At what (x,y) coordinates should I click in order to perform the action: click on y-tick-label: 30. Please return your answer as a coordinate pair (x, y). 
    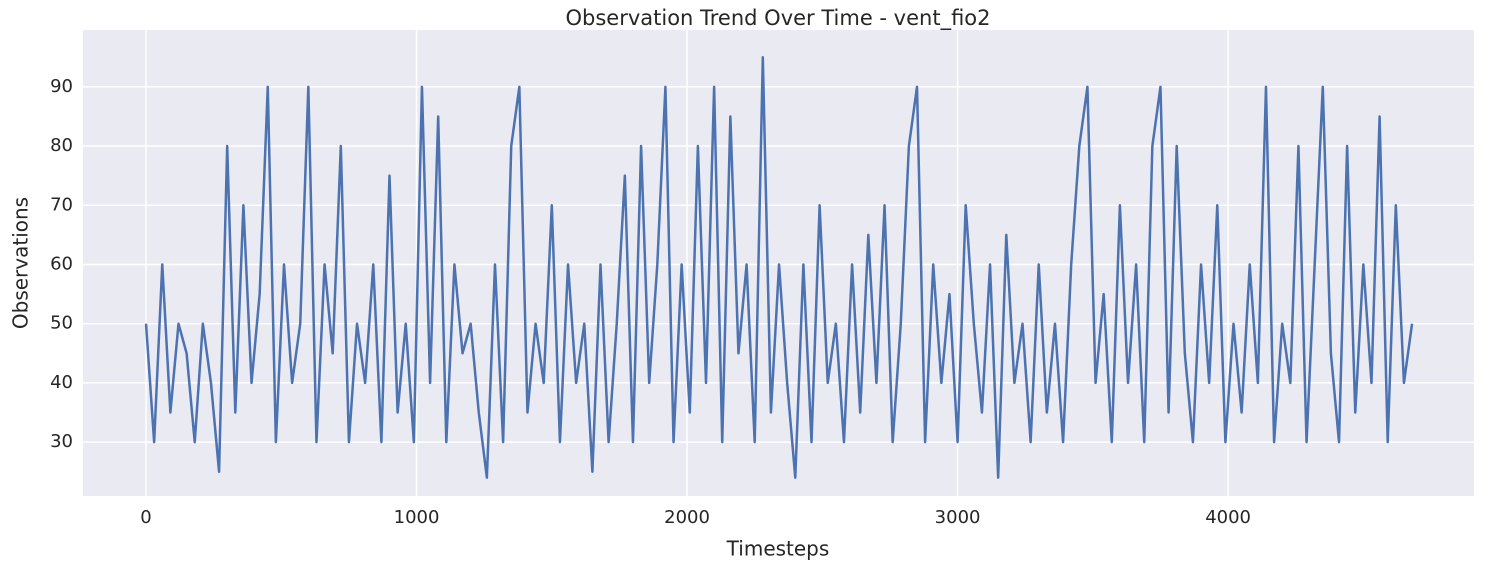
    Looking at the image, I should click on (61, 441).